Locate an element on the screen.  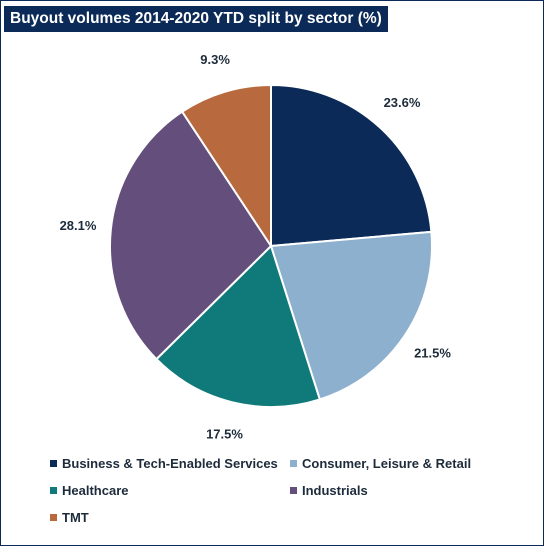
legend-item-2: Healthcare is located at coordinates (89, 490).